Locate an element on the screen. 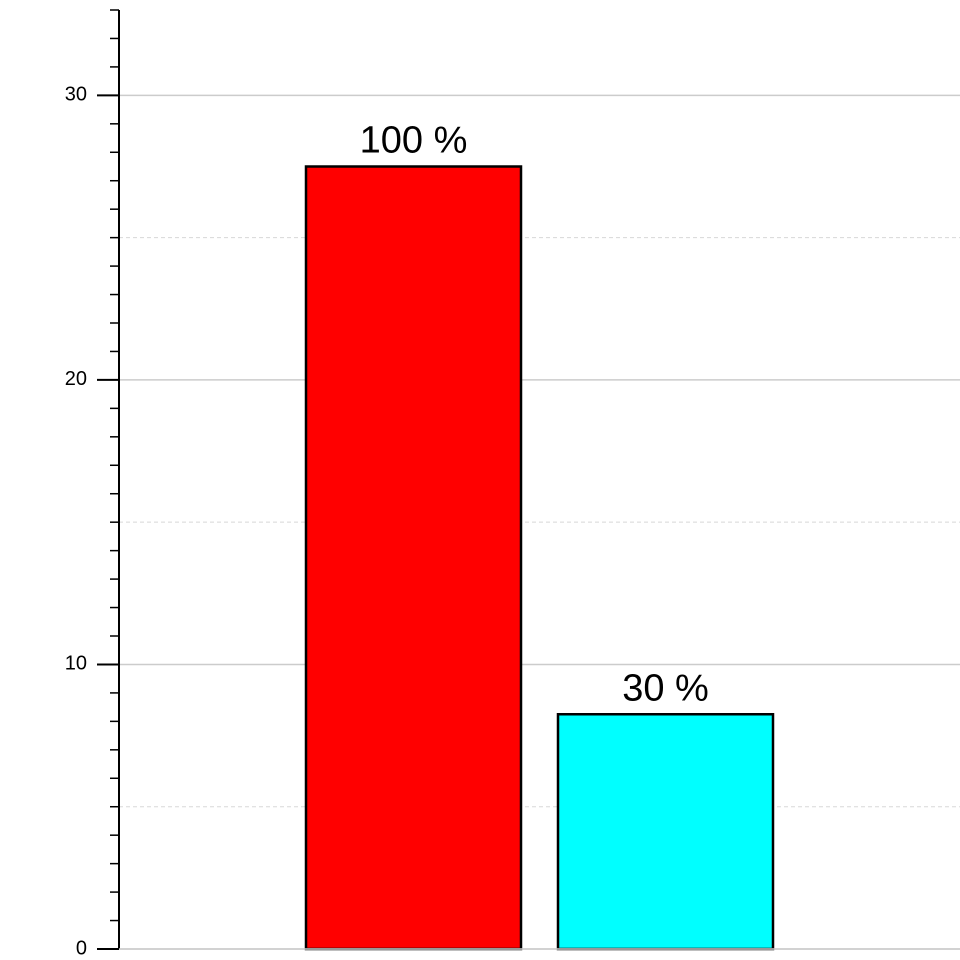 This screenshot has height=960, width=960. y-tick-label: 30 is located at coordinates (76, 95).